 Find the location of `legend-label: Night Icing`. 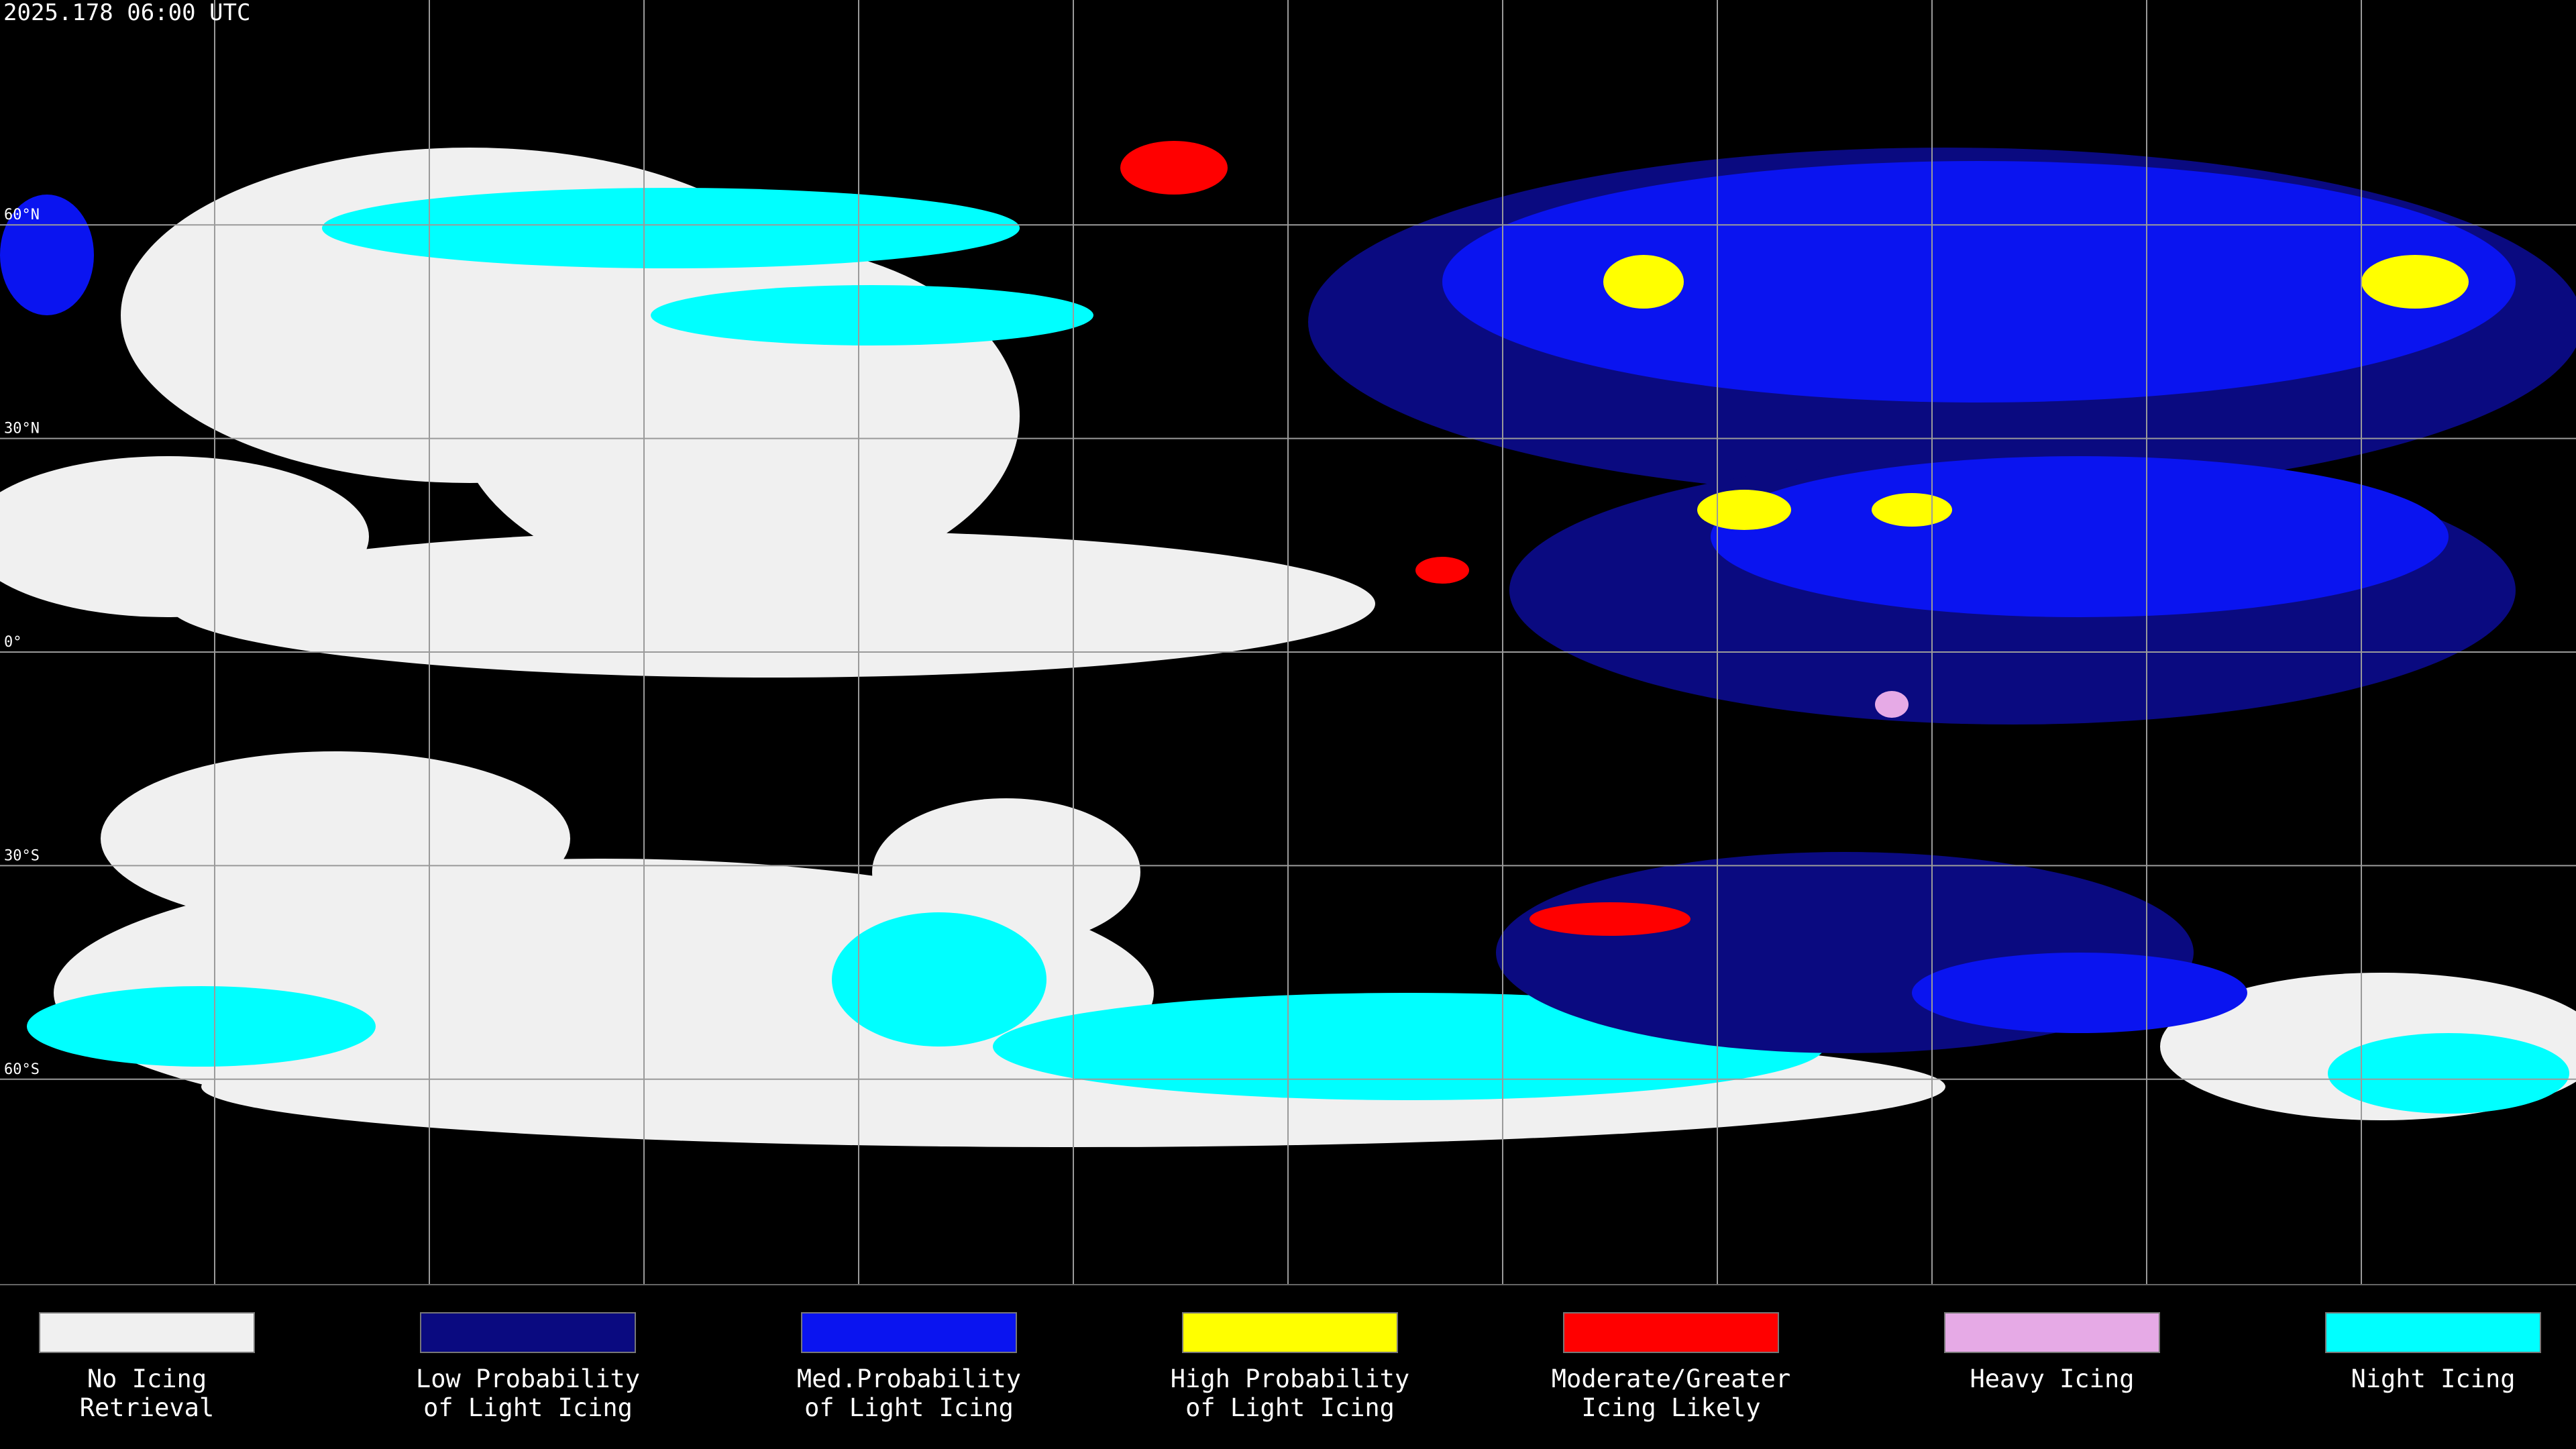

legend-label: Night Icing is located at coordinates (2433, 1378).